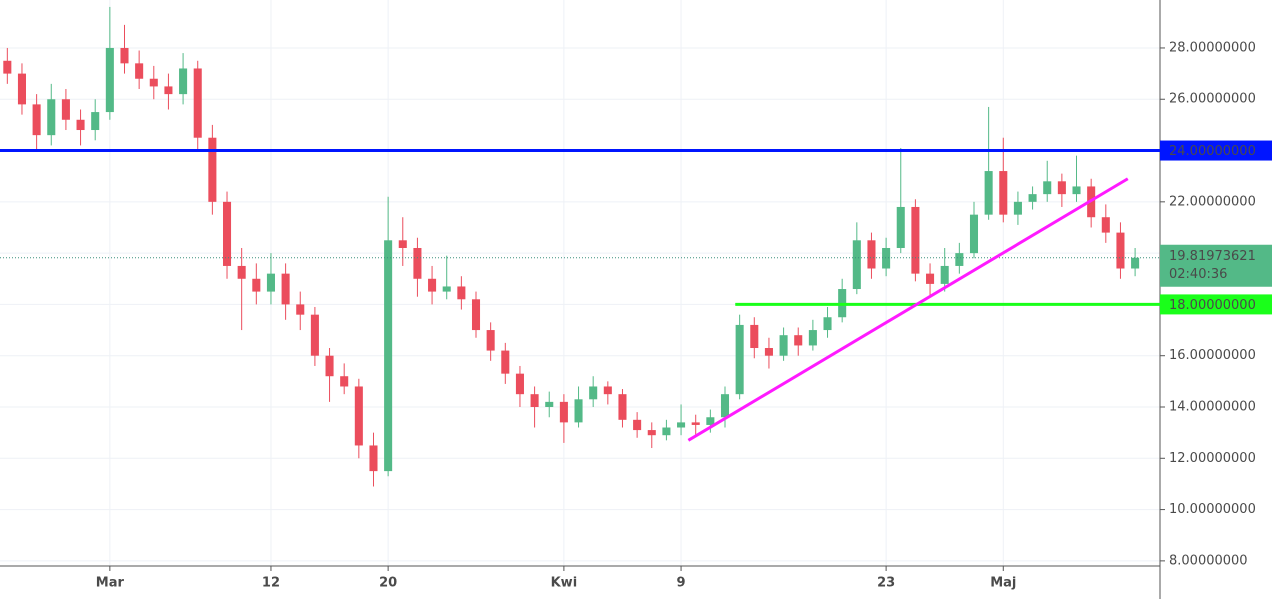 Image resolution: width=1272 pixels, height=599 pixels. Describe the element at coordinates (1198, 274) in the screenshot. I see `countdown: 02:40:36` at that location.